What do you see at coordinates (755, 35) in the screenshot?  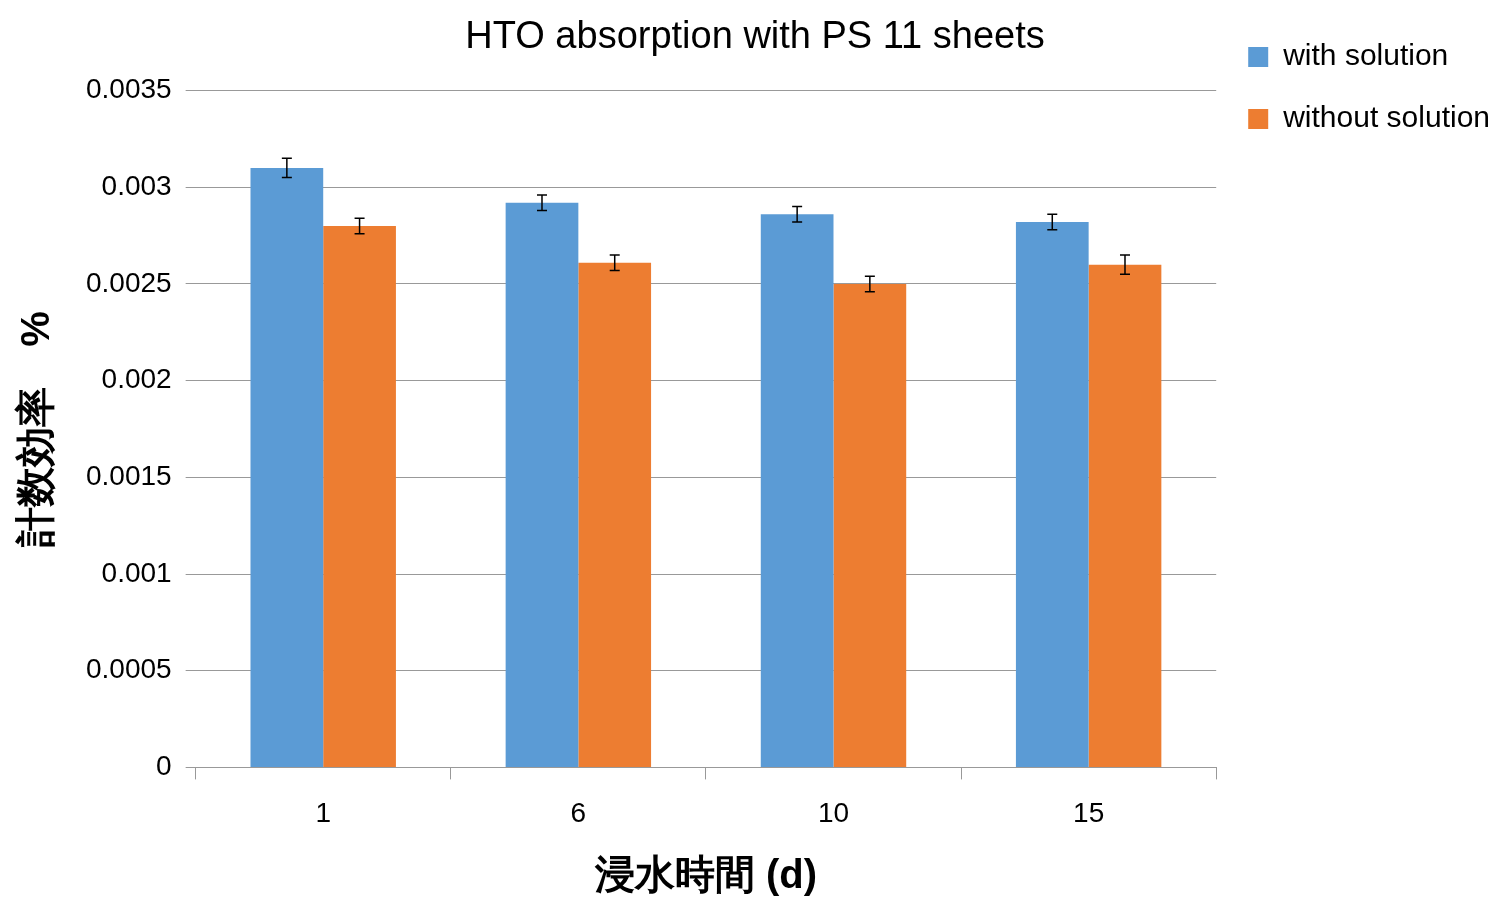 I see `chart-title: HTO absorption with PS 11 sheets` at bounding box center [755, 35].